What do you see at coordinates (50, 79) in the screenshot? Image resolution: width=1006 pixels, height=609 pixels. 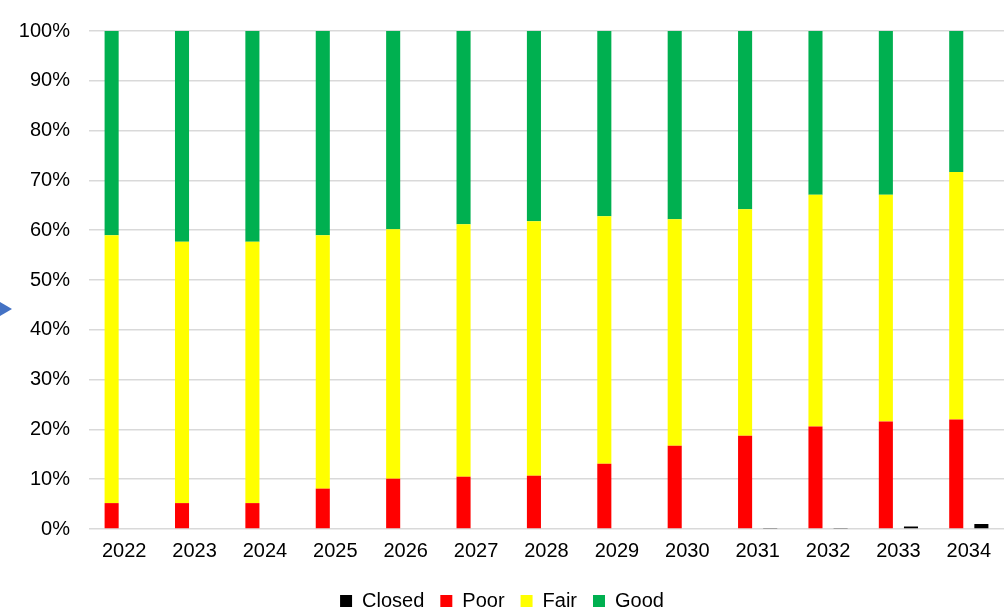 I see `y-tick-label: 90%` at bounding box center [50, 79].